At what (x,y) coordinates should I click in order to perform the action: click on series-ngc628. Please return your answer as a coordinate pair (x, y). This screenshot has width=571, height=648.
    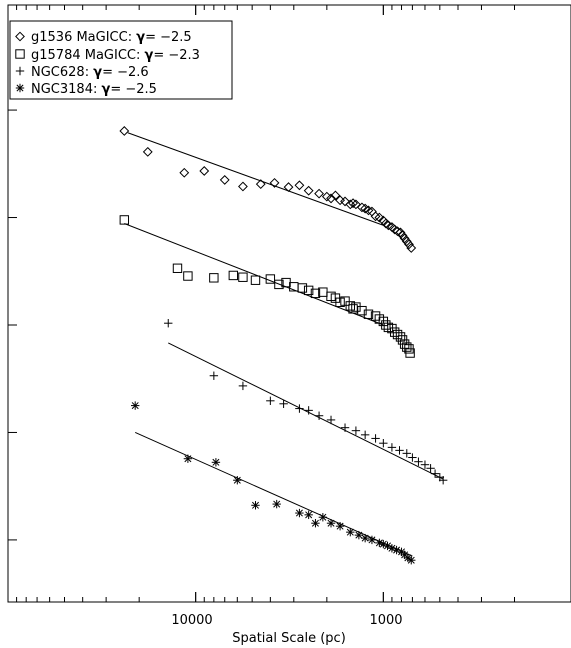
    Looking at the image, I should click on (306, 402).